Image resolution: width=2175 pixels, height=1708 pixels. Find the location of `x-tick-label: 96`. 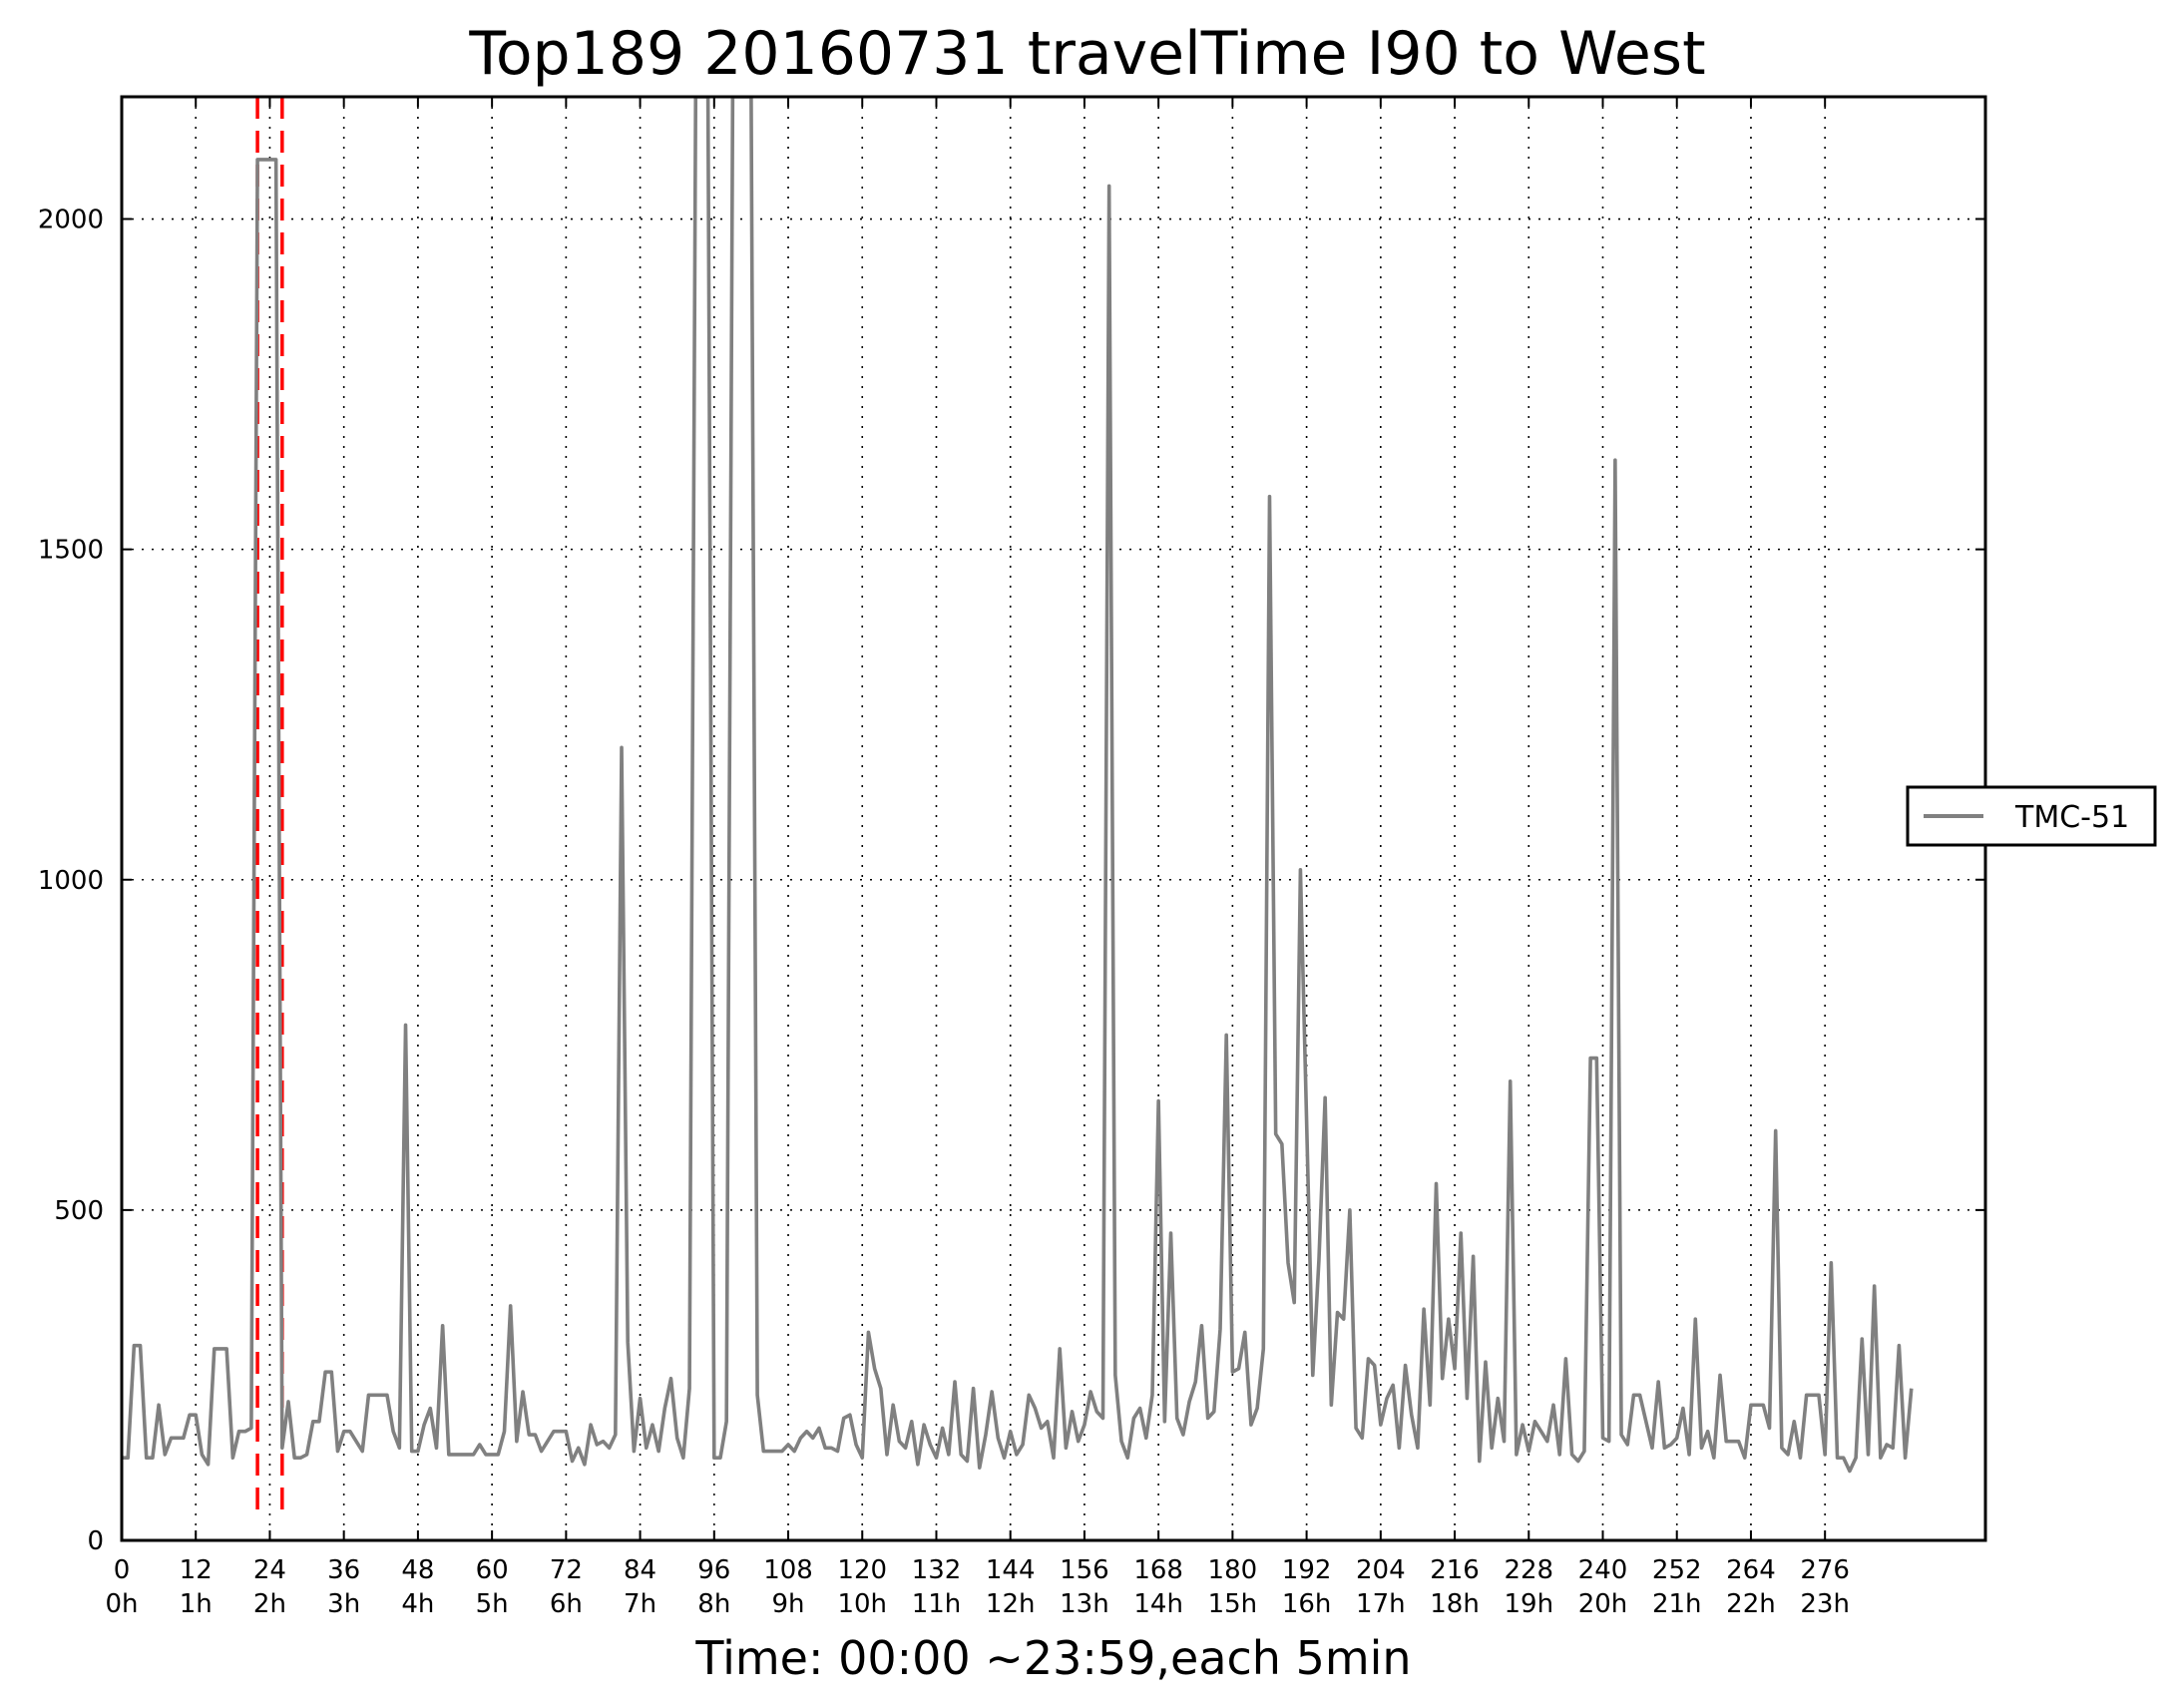

x-tick-label: 96 is located at coordinates (713, 1570).